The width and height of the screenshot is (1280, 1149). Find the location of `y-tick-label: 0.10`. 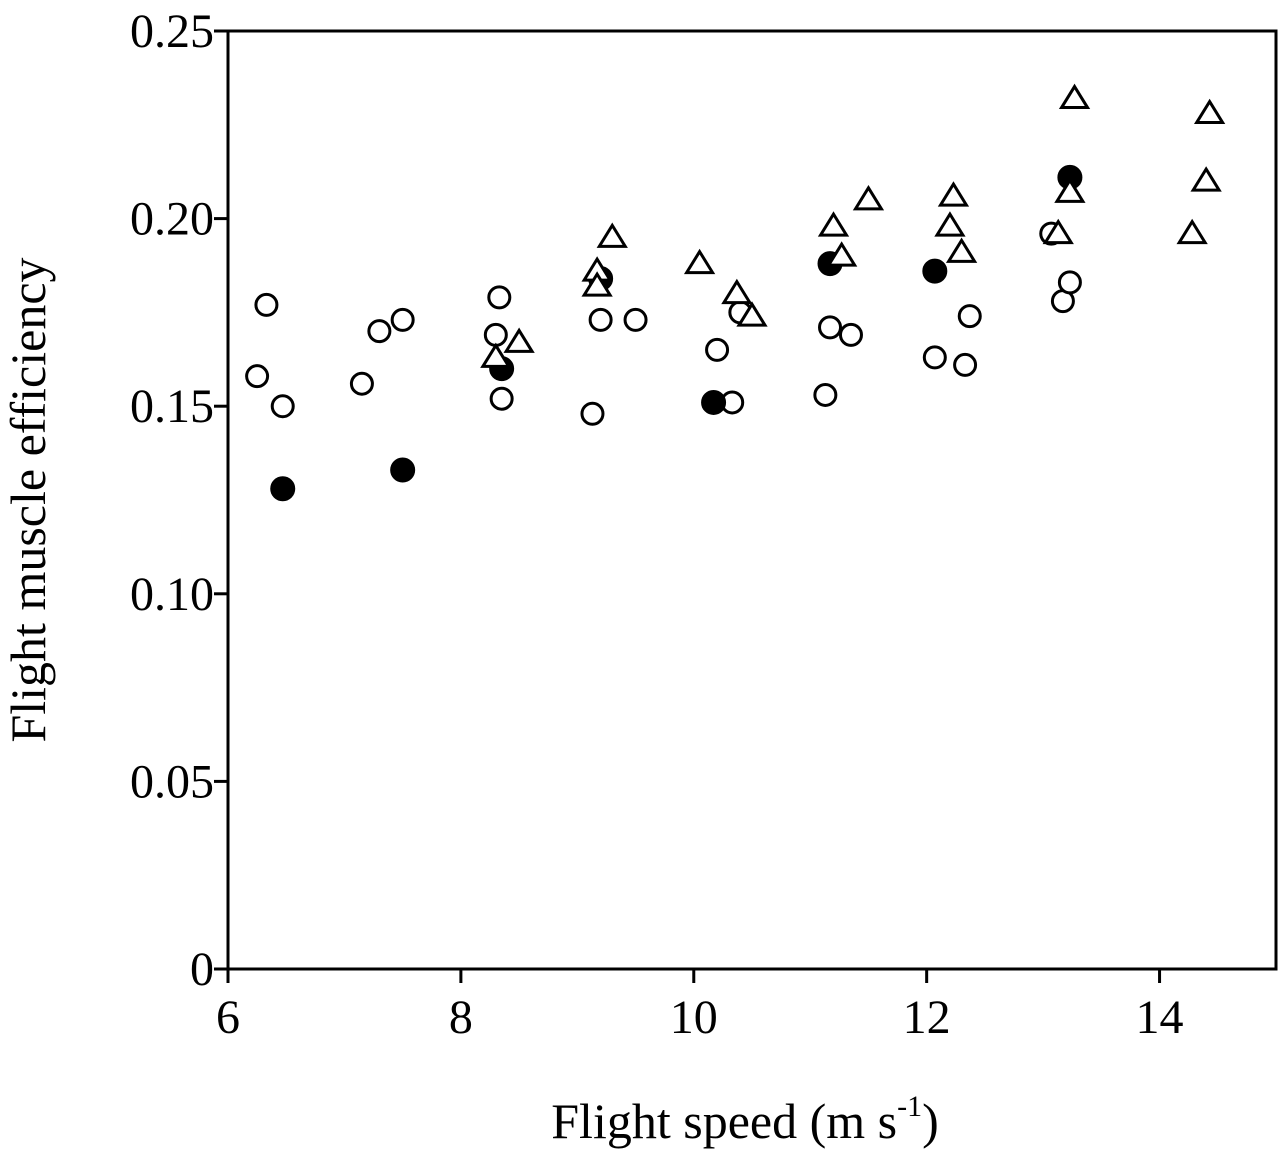

y-tick-label: 0.10 is located at coordinates (172, 594).